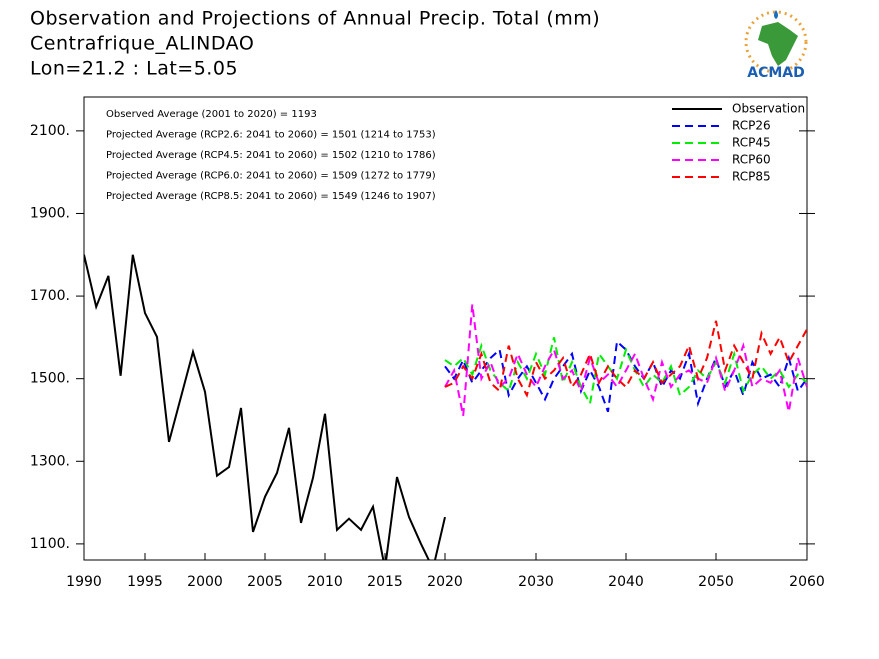 The width and height of the screenshot is (879, 659). What do you see at coordinates (145, 582) in the screenshot?
I see `x-tick-label: 1995` at bounding box center [145, 582].